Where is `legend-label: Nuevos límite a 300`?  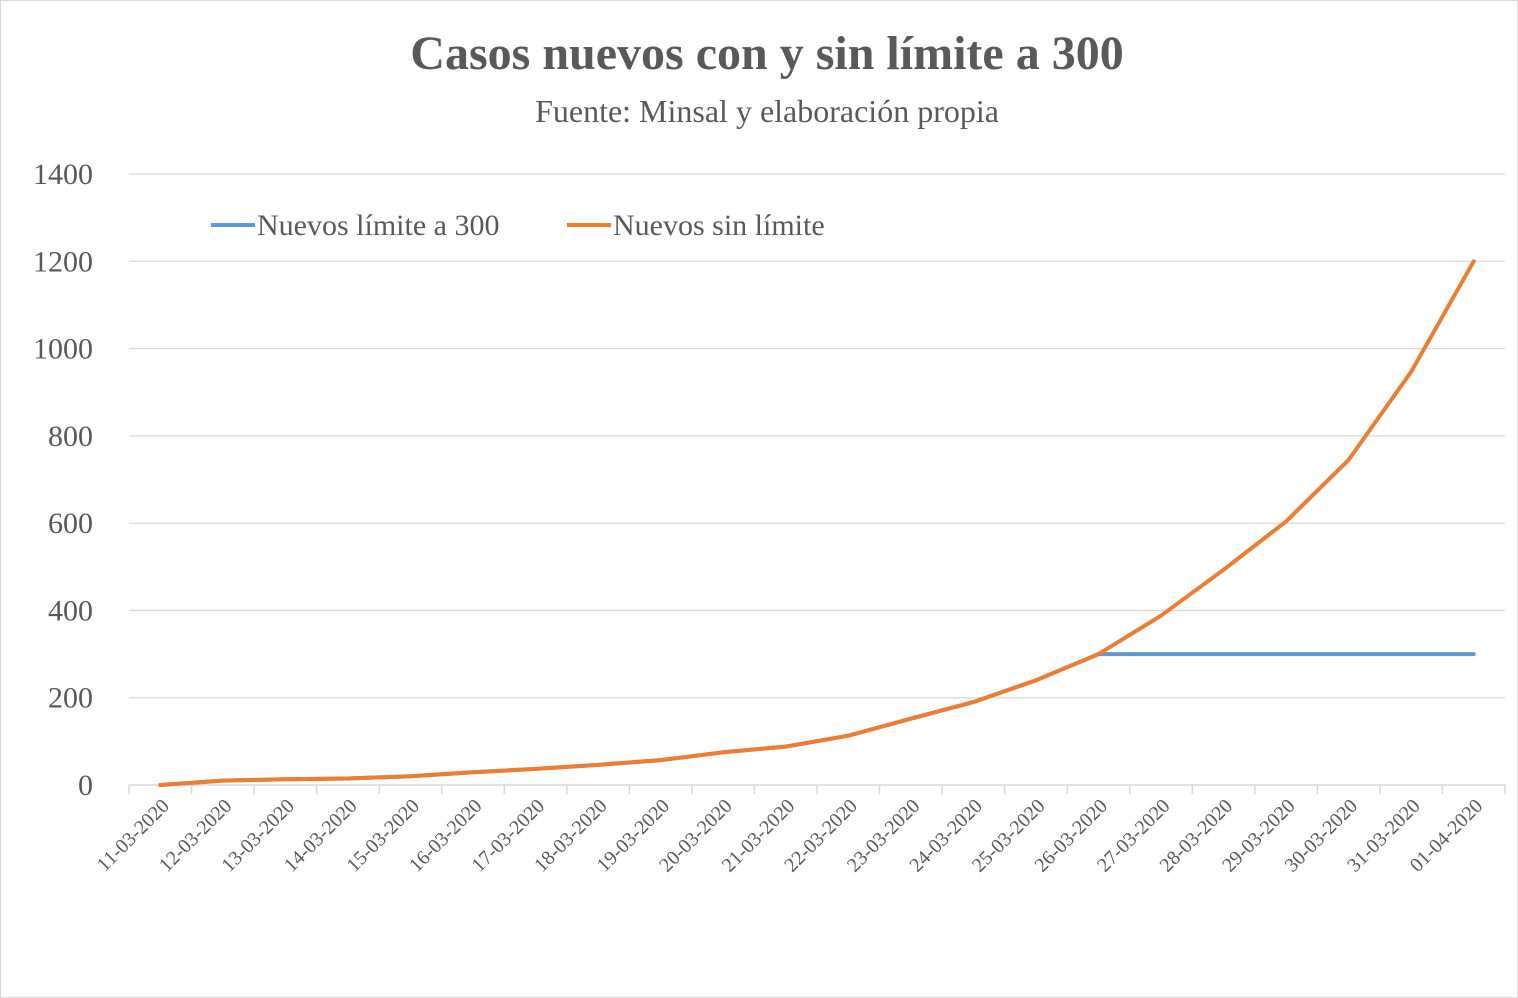
legend-label: Nuevos límite a 300 is located at coordinates (378, 225).